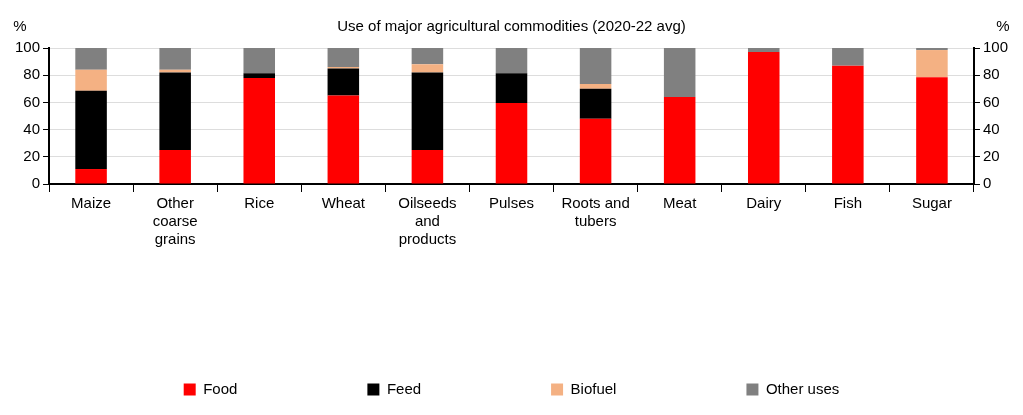 This screenshot has width=1023, height=415. What do you see at coordinates (20, 25) in the screenshot?
I see `y-axis-title: %` at bounding box center [20, 25].